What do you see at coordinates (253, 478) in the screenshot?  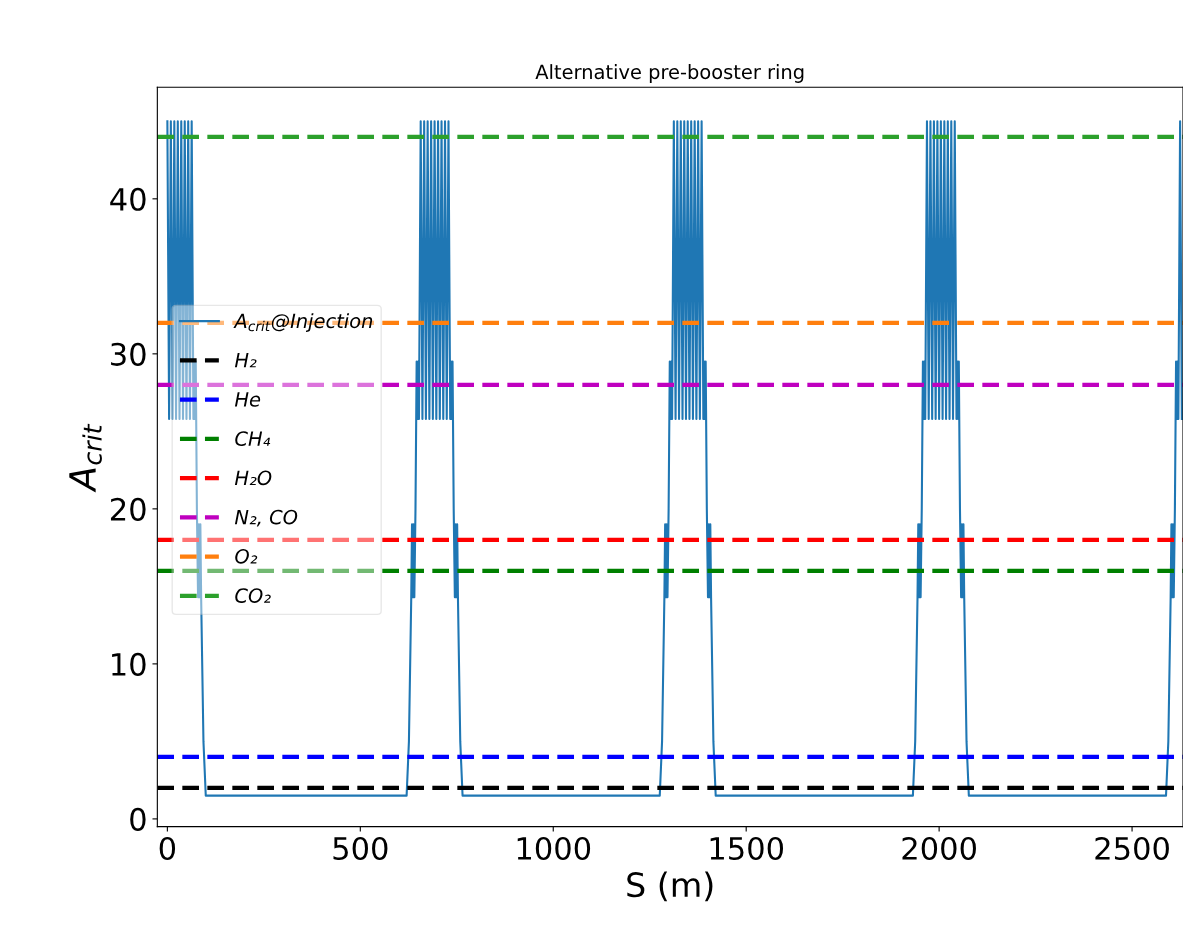 I see `legend-label: H₂O` at bounding box center [253, 478].